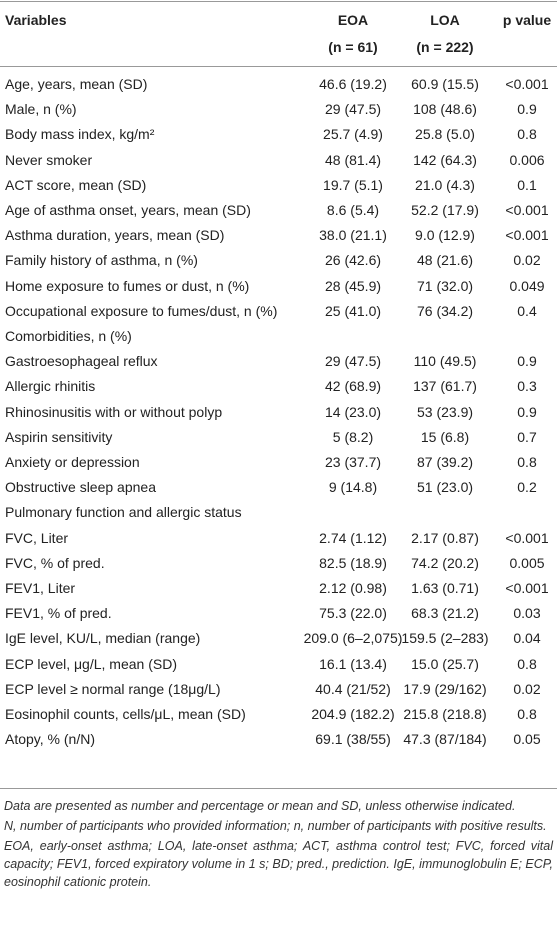 The height and width of the screenshot is (949, 557). Describe the element at coordinates (445, 537) in the screenshot. I see `cell-value: 2.17 (0.87)` at that location.